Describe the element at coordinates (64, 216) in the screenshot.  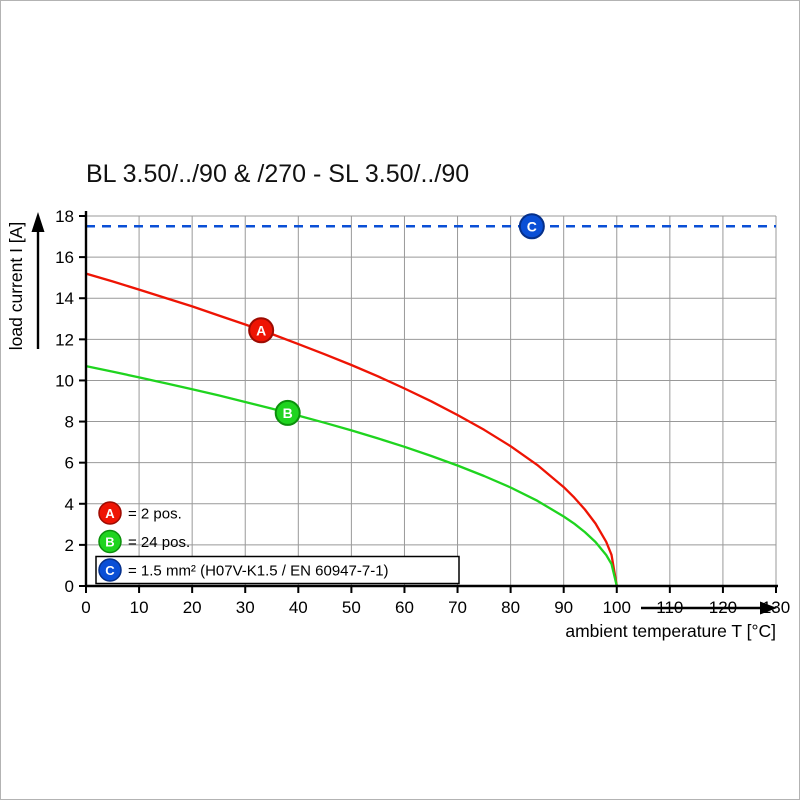
I see `y-tick-label: 18` at that location.